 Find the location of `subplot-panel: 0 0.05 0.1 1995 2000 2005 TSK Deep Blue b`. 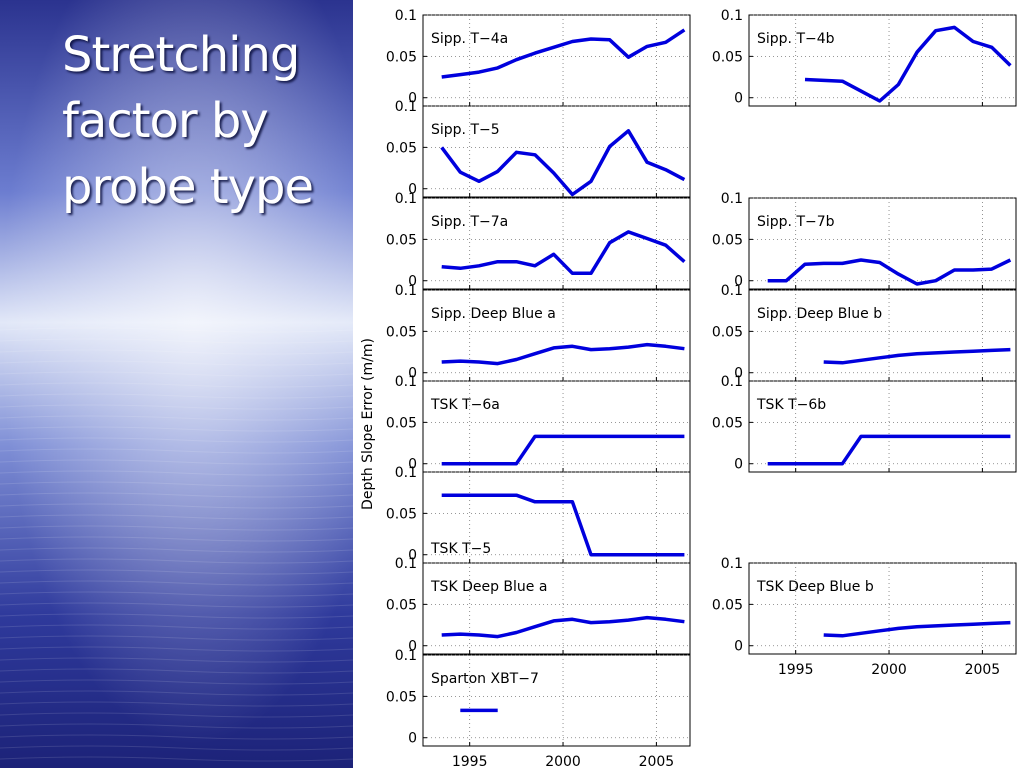

subplot-panel: 0 0.05 0.1 1995 2000 2005 TSK Deep Blue b is located at coordinates (864, 617).